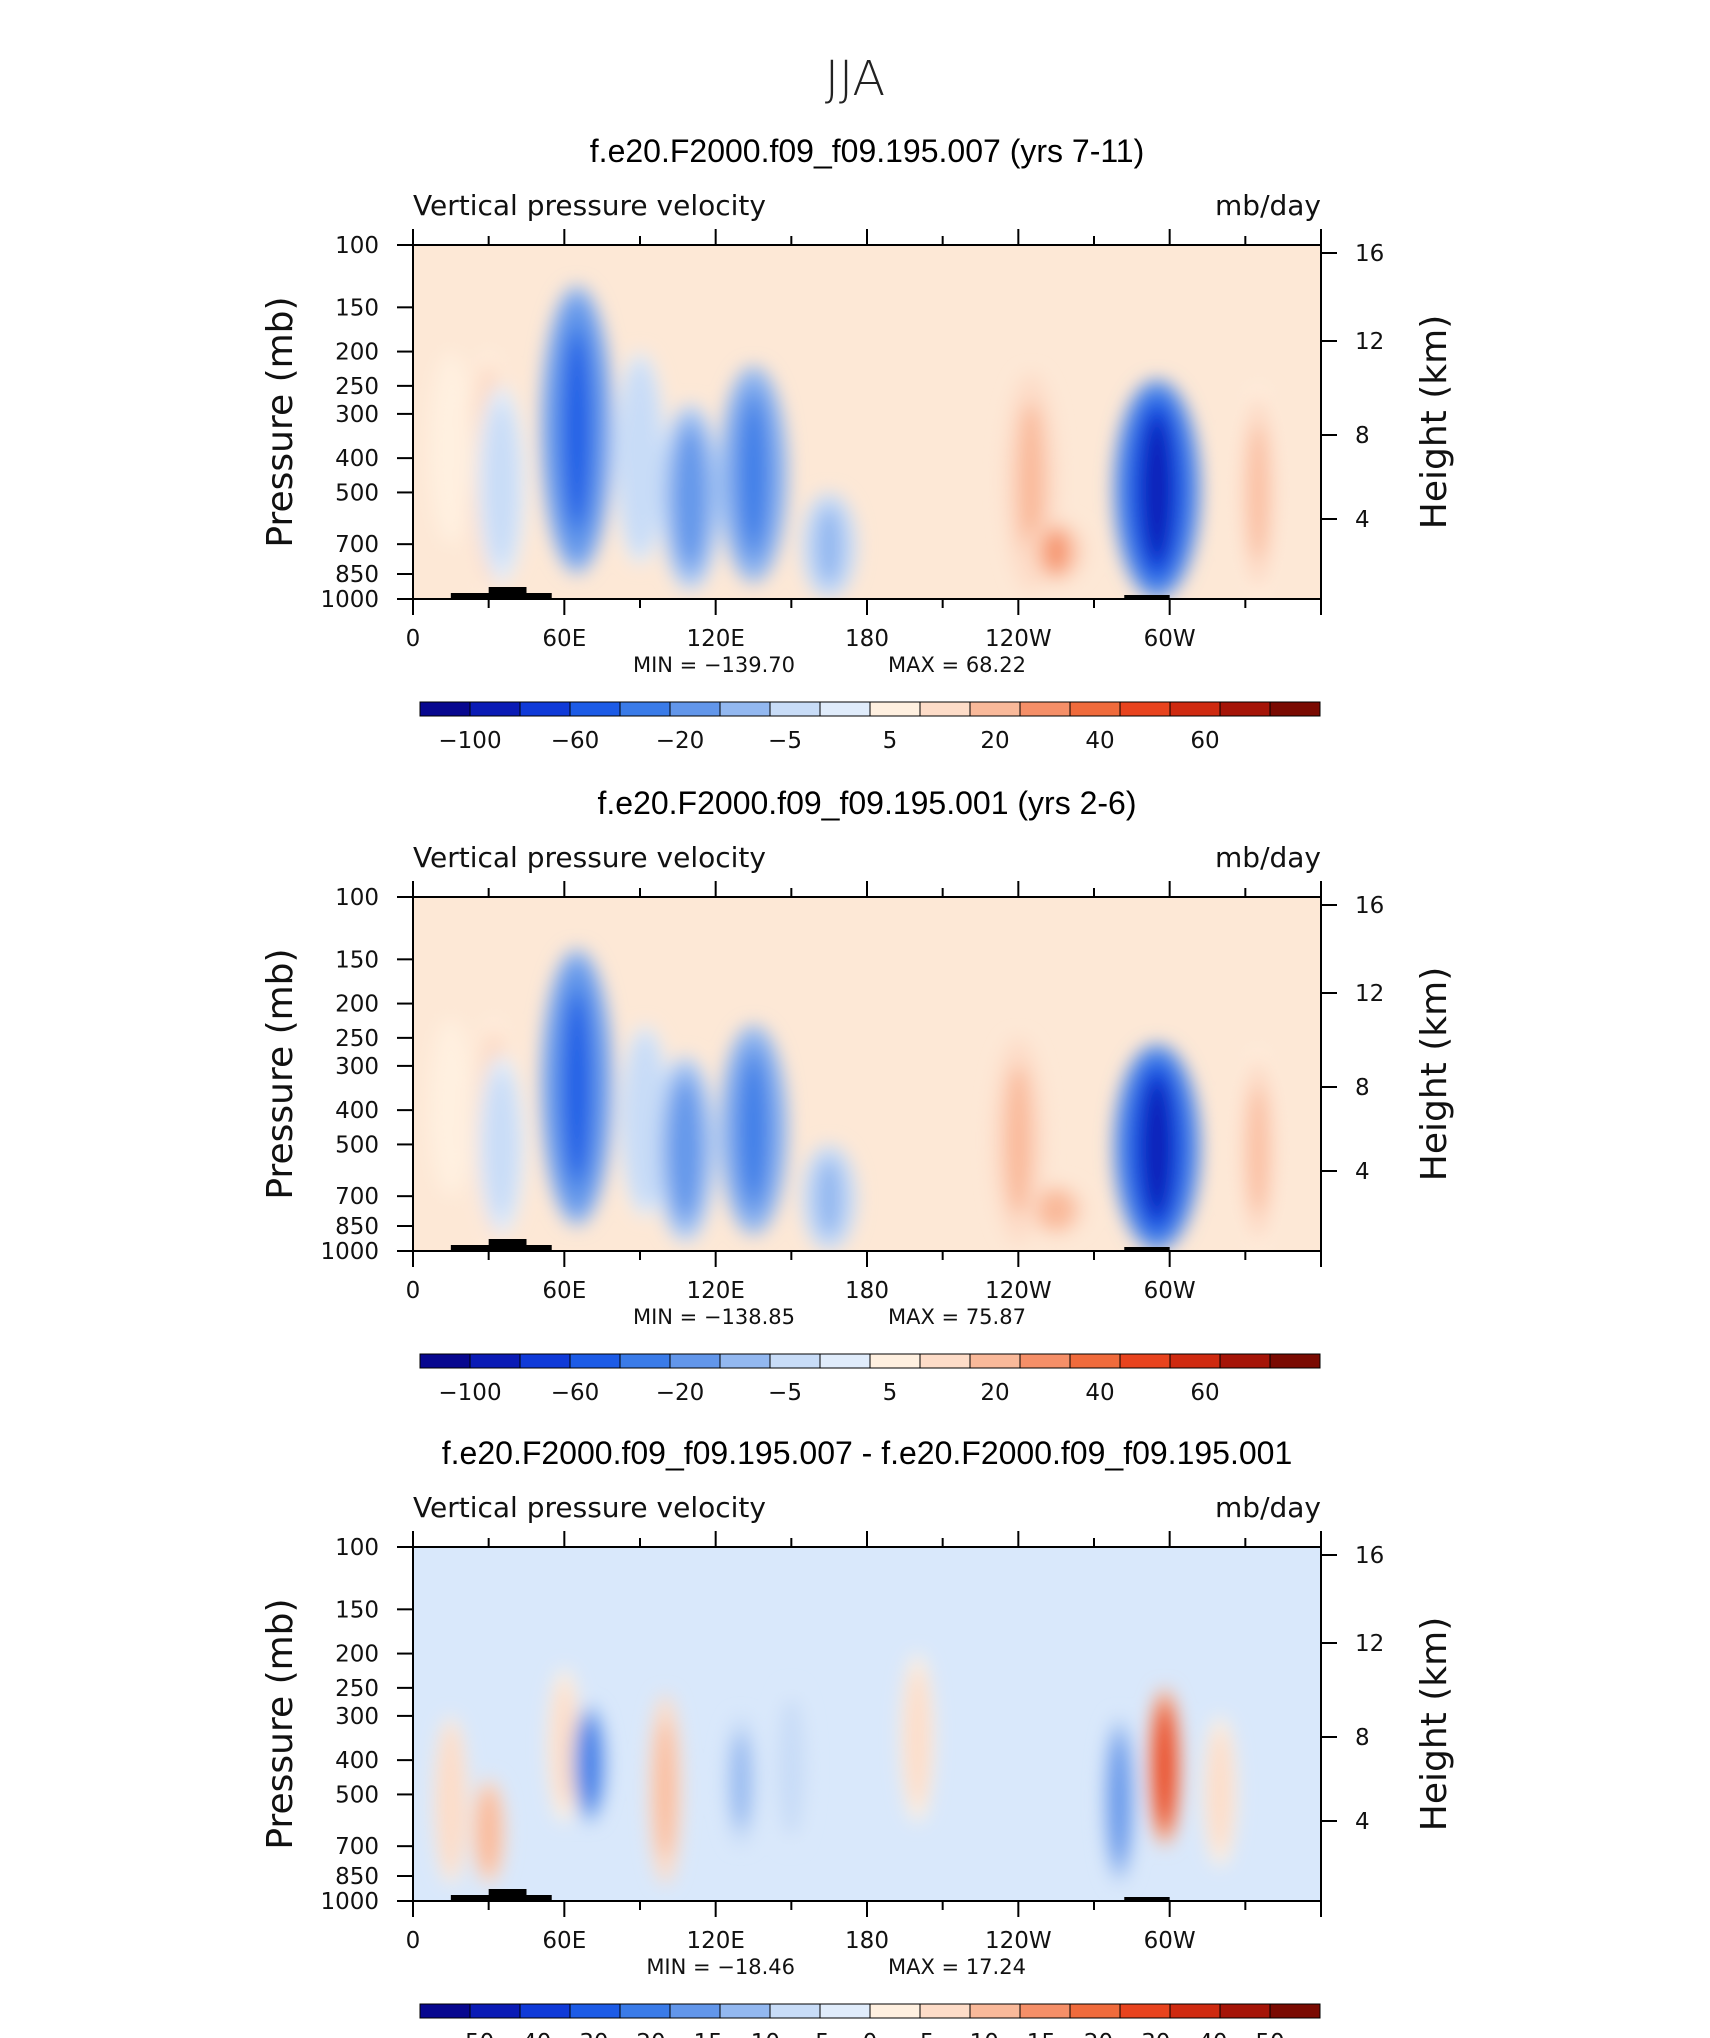 The image size is (1710, 2038). Describe the element at coordinates (469, 741) in the screenshot. I see `colorbar-label: −100` at that location.